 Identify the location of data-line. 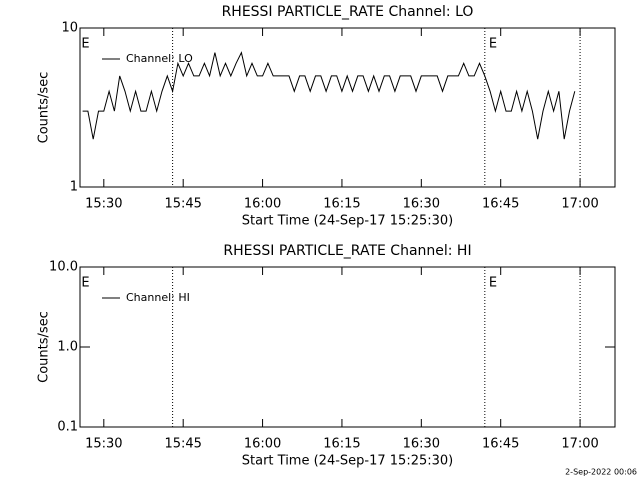
(329, 95).